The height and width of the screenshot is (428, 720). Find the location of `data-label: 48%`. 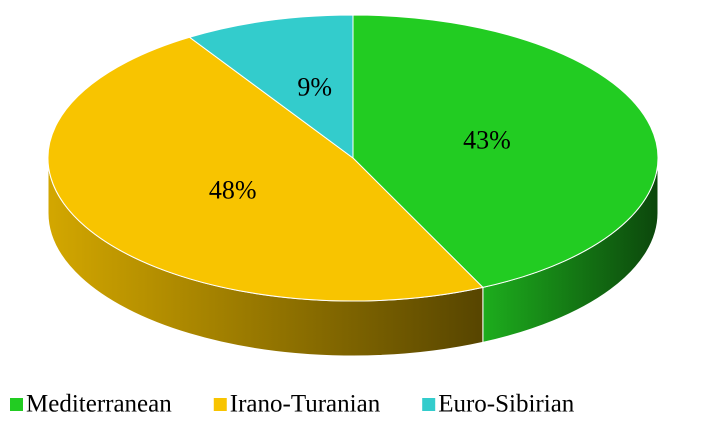

data-label: 48% is located at coordinates (233, 189).